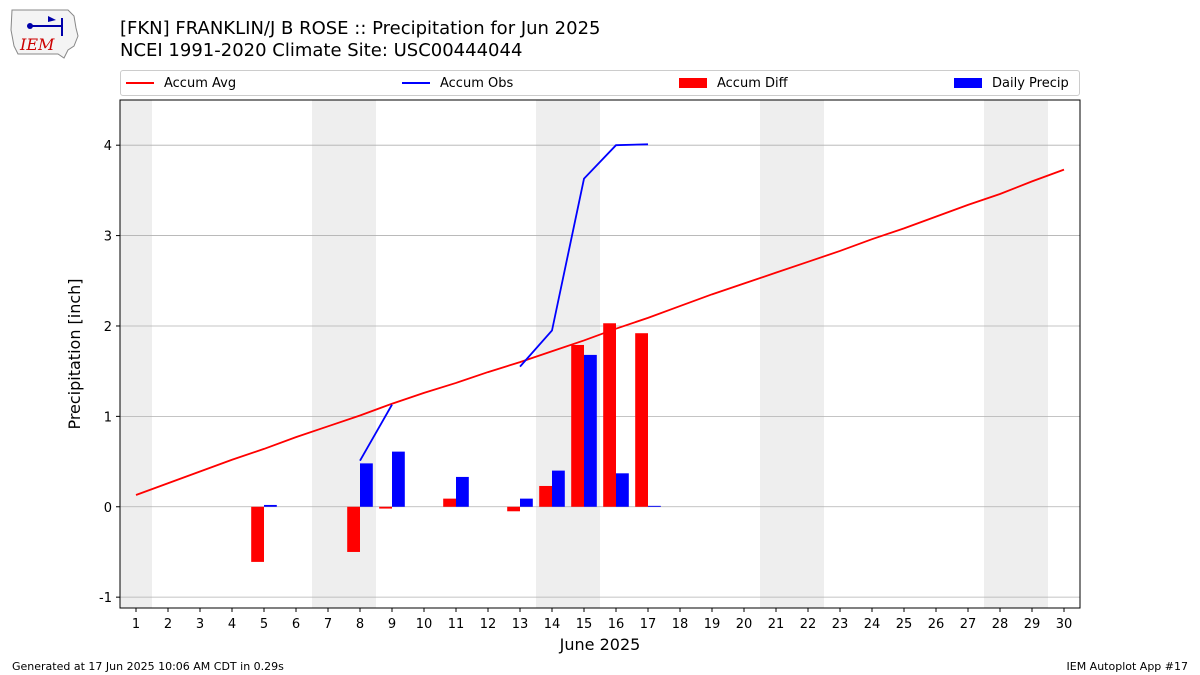  Describe the element at coordinates (105, 598) in the screenshot. I see `y-tick-label: -1` at that location.